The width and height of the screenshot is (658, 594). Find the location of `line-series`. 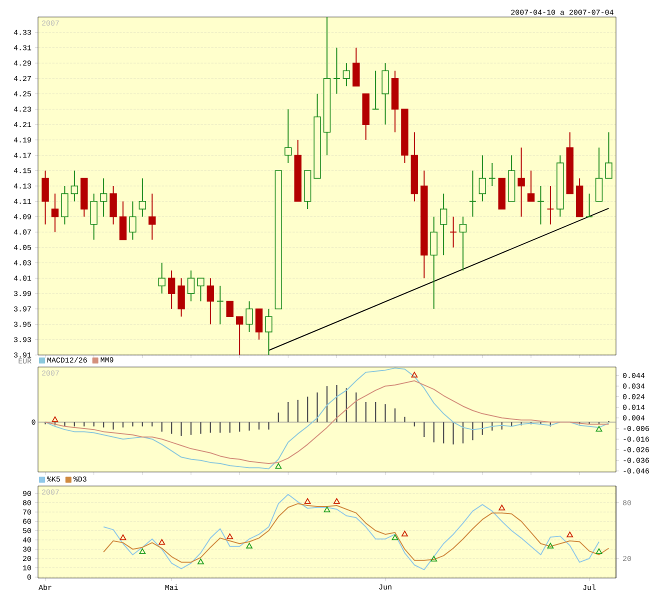

line-series is located at coordinates (356, 533).